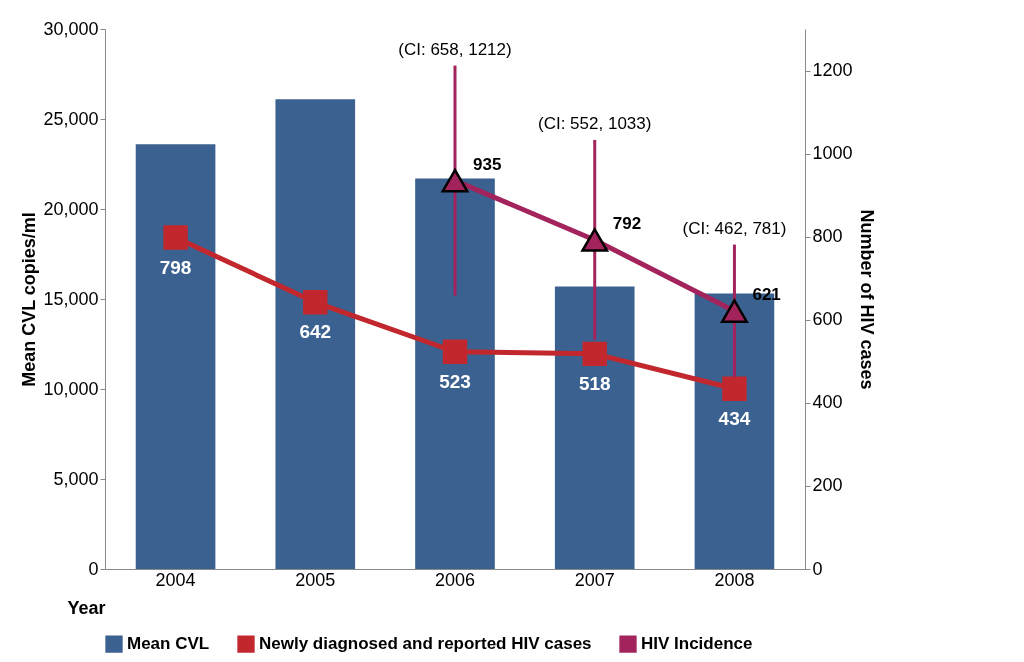 The height and width of the screenshot is (662, 1024). What do you see at coordinates (595, 123) in the screenshot?
I see `annotation: (CI: 552, 1033)` at bounding box center [595, 123].